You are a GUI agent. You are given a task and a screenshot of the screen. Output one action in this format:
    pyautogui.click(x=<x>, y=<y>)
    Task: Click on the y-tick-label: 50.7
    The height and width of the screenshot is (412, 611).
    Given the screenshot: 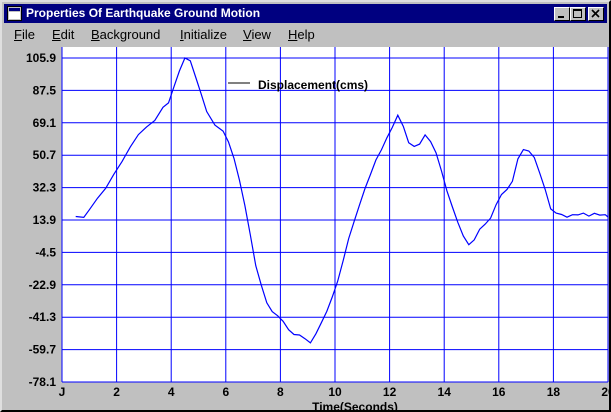 What is the action you would take?
    pyautogui.click(x=45, y=155)
    